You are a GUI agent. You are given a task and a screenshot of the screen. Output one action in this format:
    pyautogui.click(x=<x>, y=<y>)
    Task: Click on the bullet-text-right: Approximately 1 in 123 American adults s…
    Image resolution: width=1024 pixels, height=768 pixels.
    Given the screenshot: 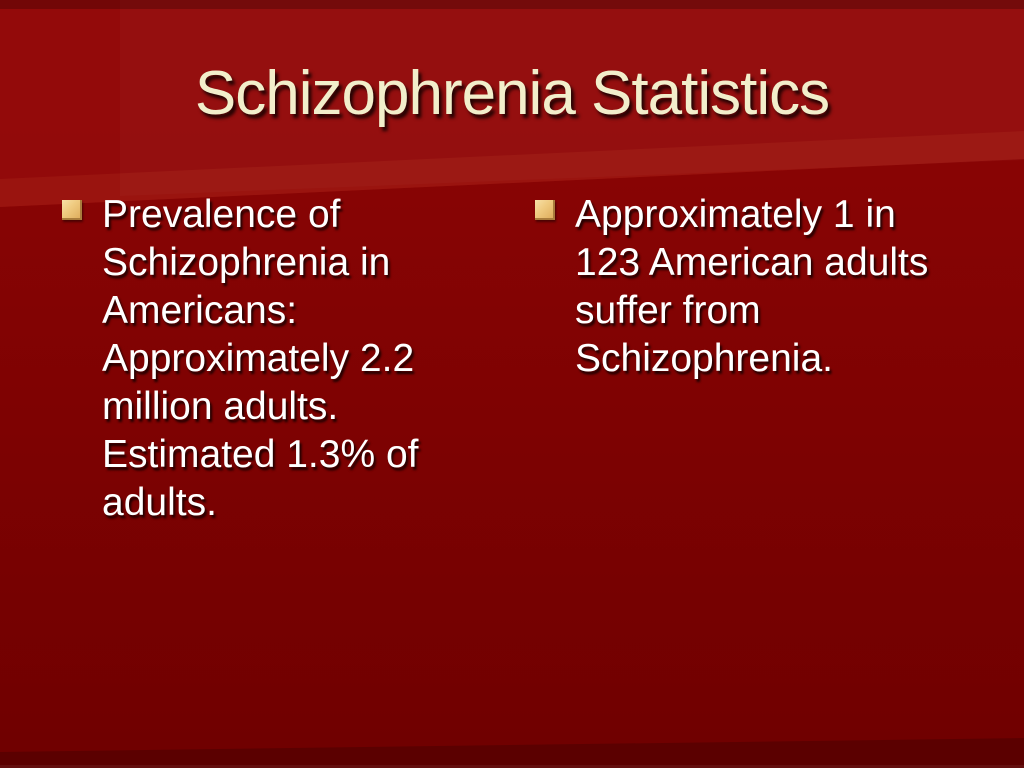 What is the action you would take?
    pyautogui.click(x=752, y=286)
    